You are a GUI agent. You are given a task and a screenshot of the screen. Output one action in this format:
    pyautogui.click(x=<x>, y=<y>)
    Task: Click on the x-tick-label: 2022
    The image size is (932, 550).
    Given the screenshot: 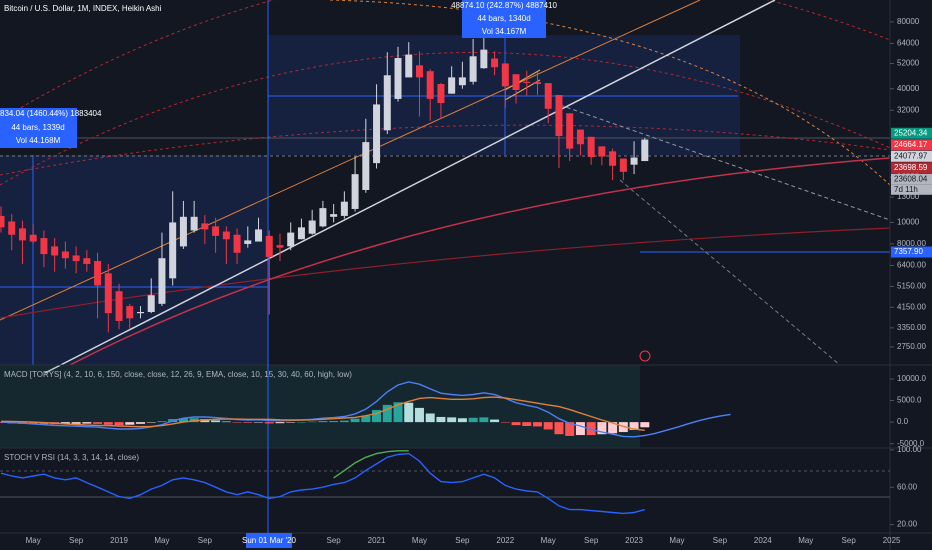 What is the action you would take?
    pyautogui.click(x=505, y=540)
    